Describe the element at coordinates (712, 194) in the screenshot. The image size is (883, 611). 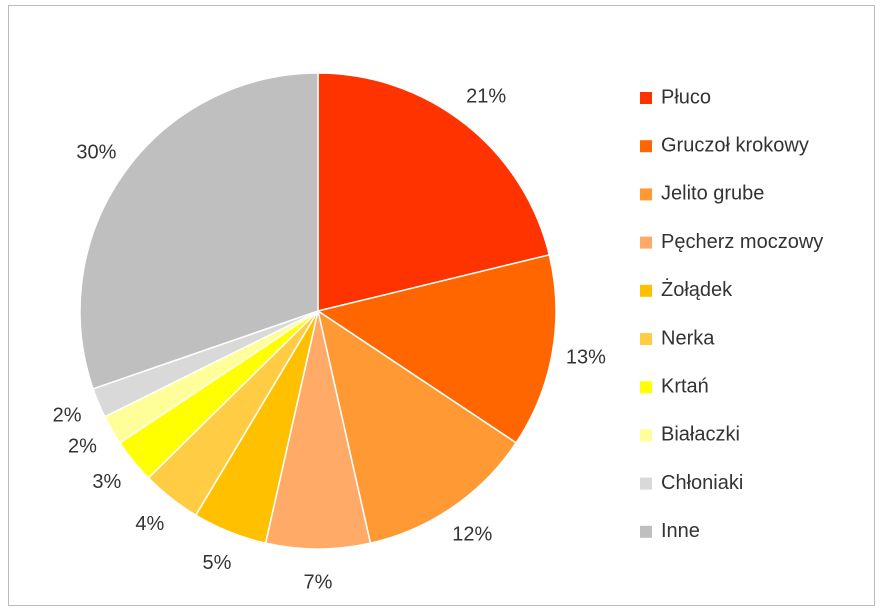
I see `legend-label: Jelito grube` at that location.